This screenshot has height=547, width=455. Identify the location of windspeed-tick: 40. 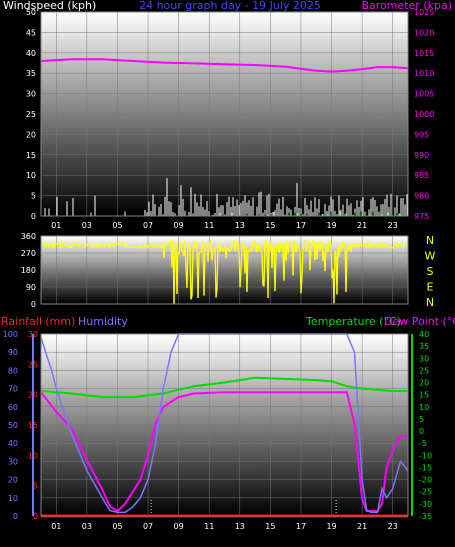
(31, 53).